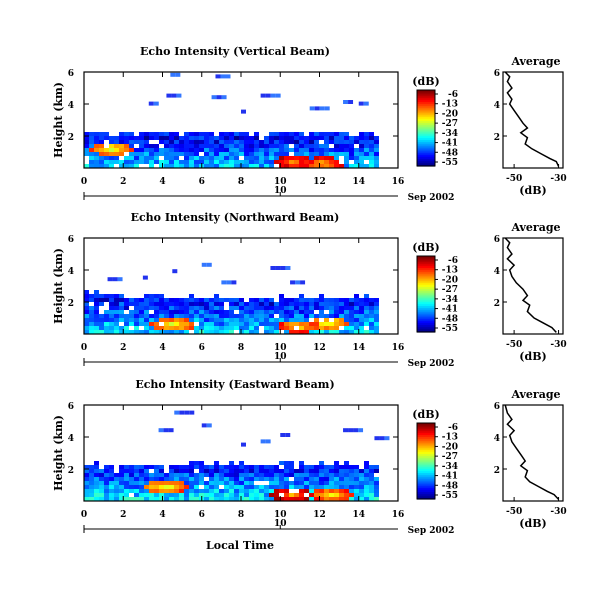 This screenshot has width=613, height=598. What do you see at coordinates (450, 310) in the screenshot?
I see `colorbar-tick-label: -41` at bounding box center [450, 310].